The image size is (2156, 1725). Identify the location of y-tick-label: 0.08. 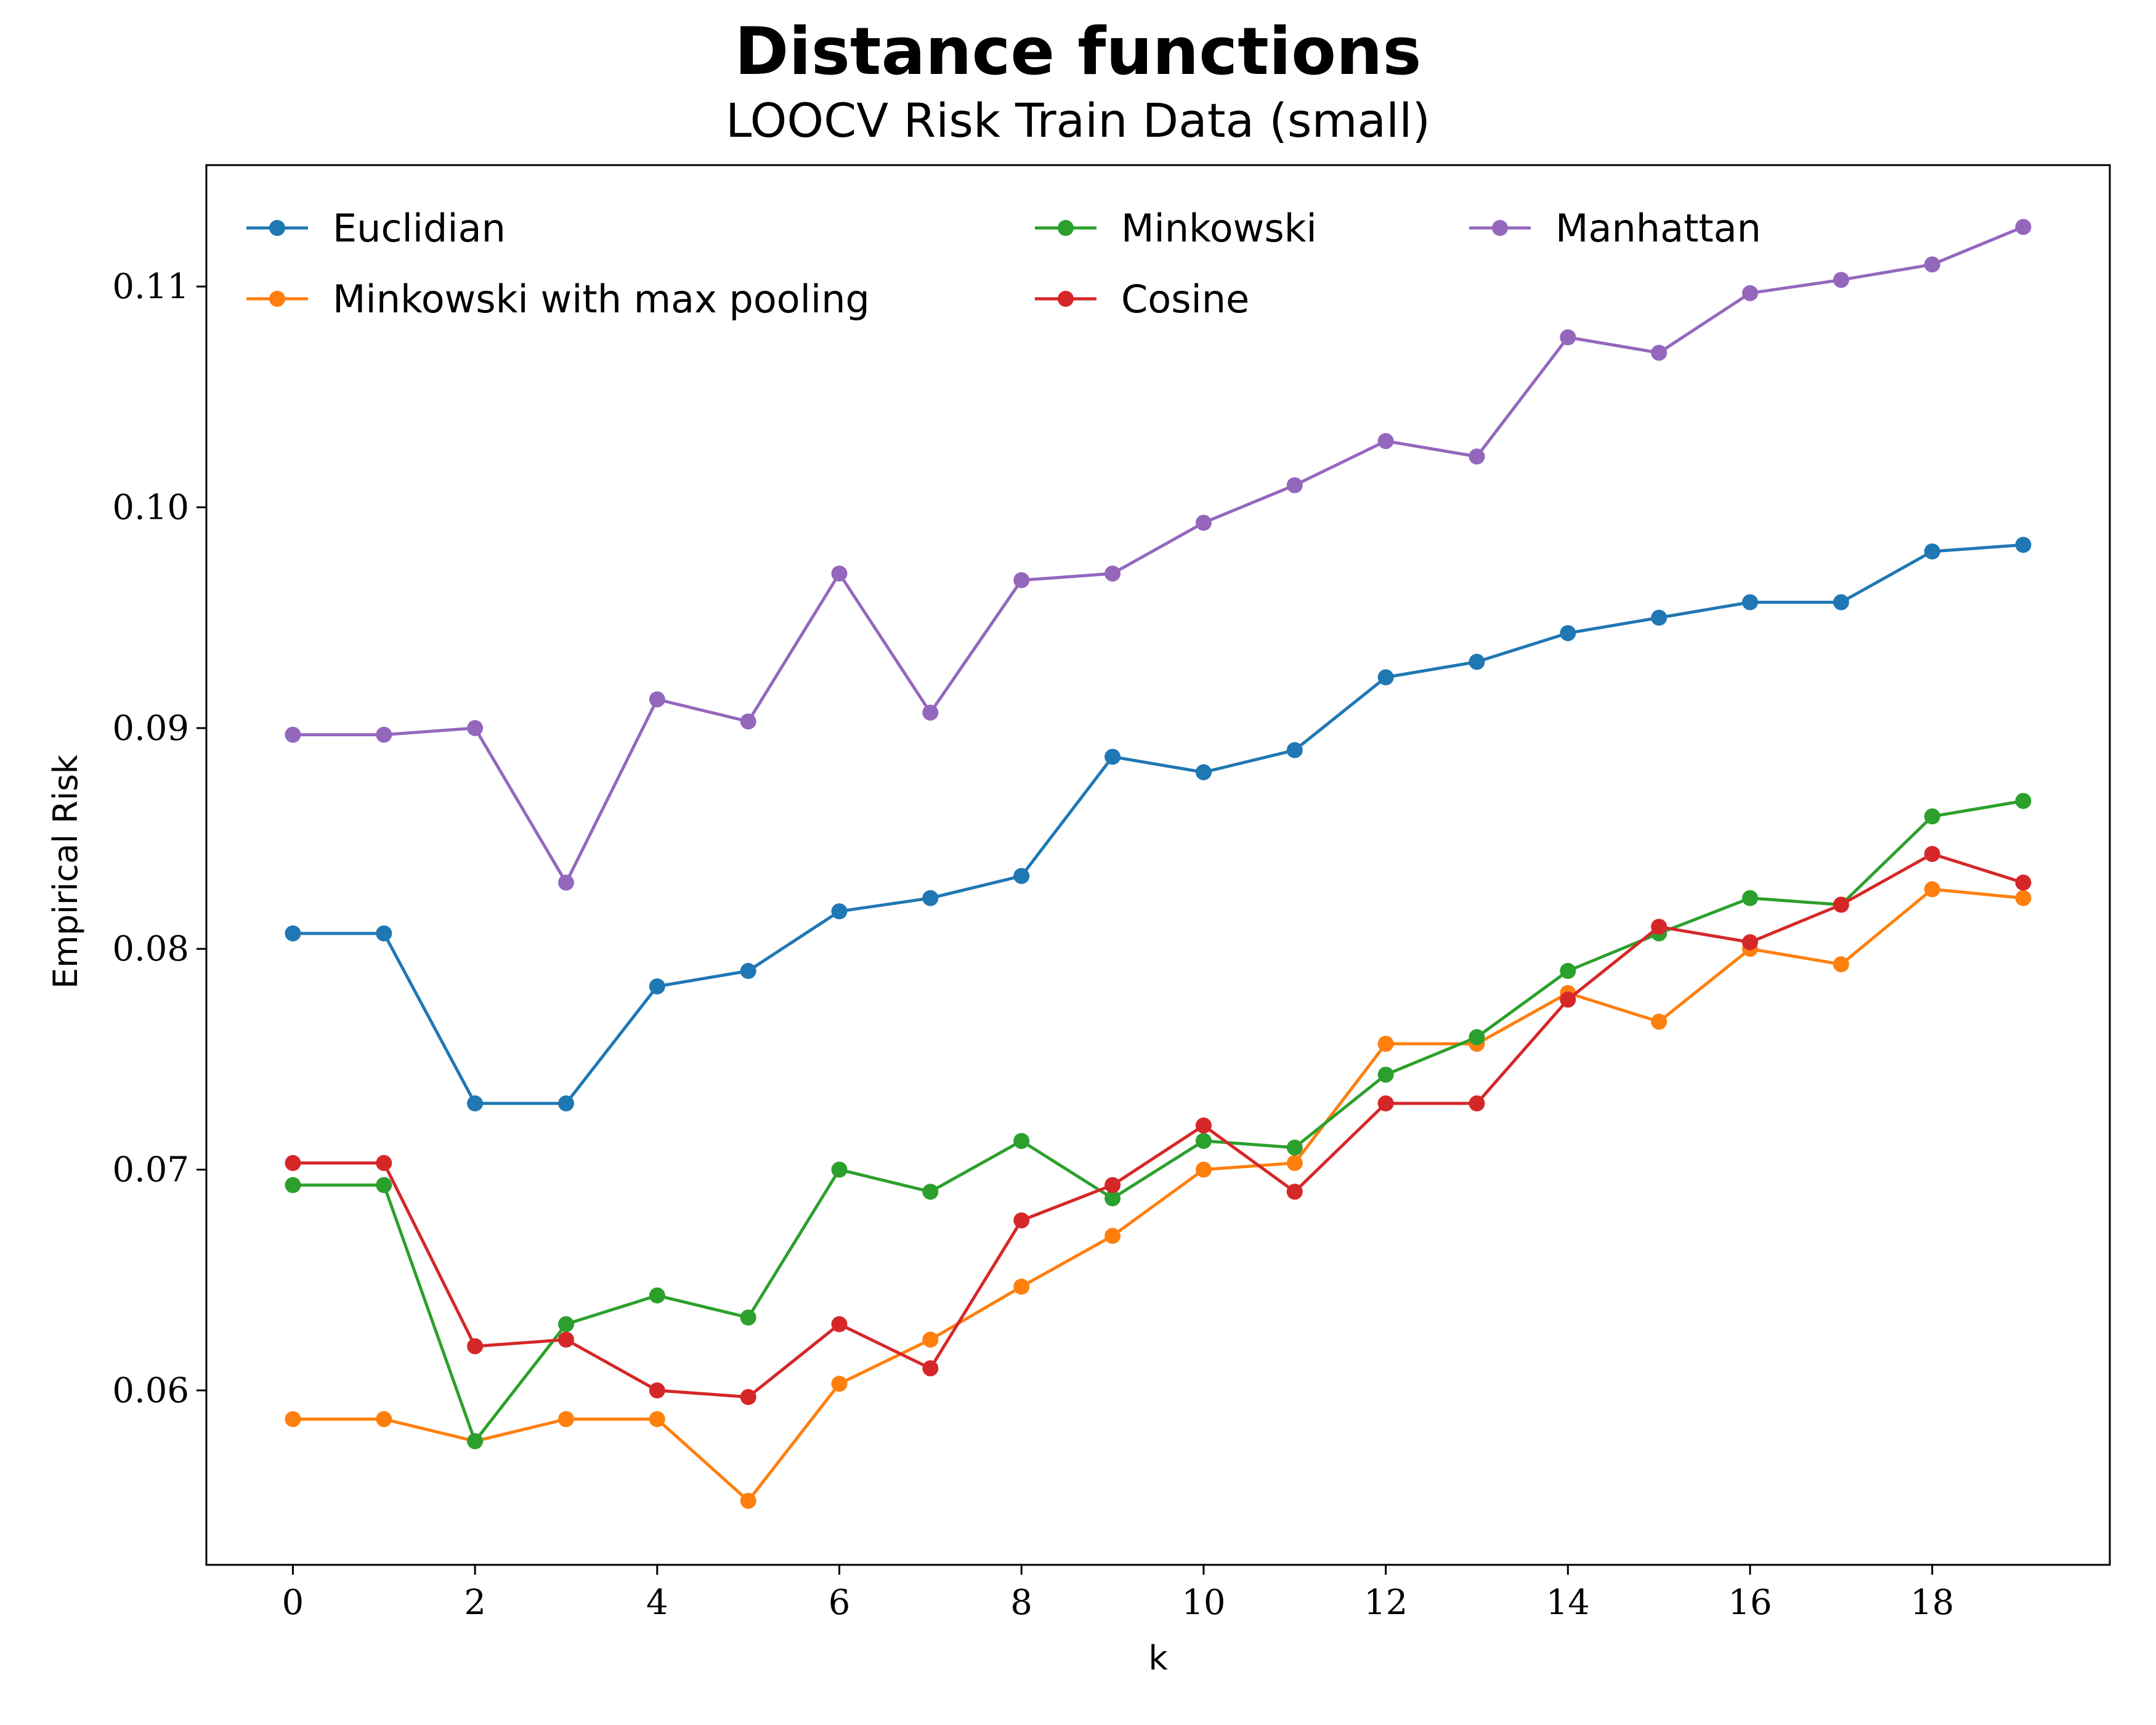
(150, 949).